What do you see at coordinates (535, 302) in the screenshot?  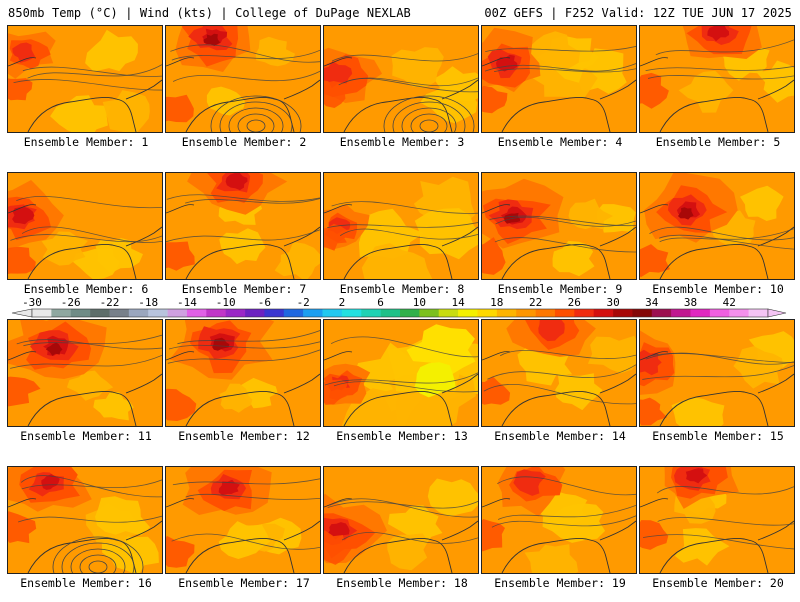 I see `colorbar-tick-label: 22` at bounding box center [535, 302].